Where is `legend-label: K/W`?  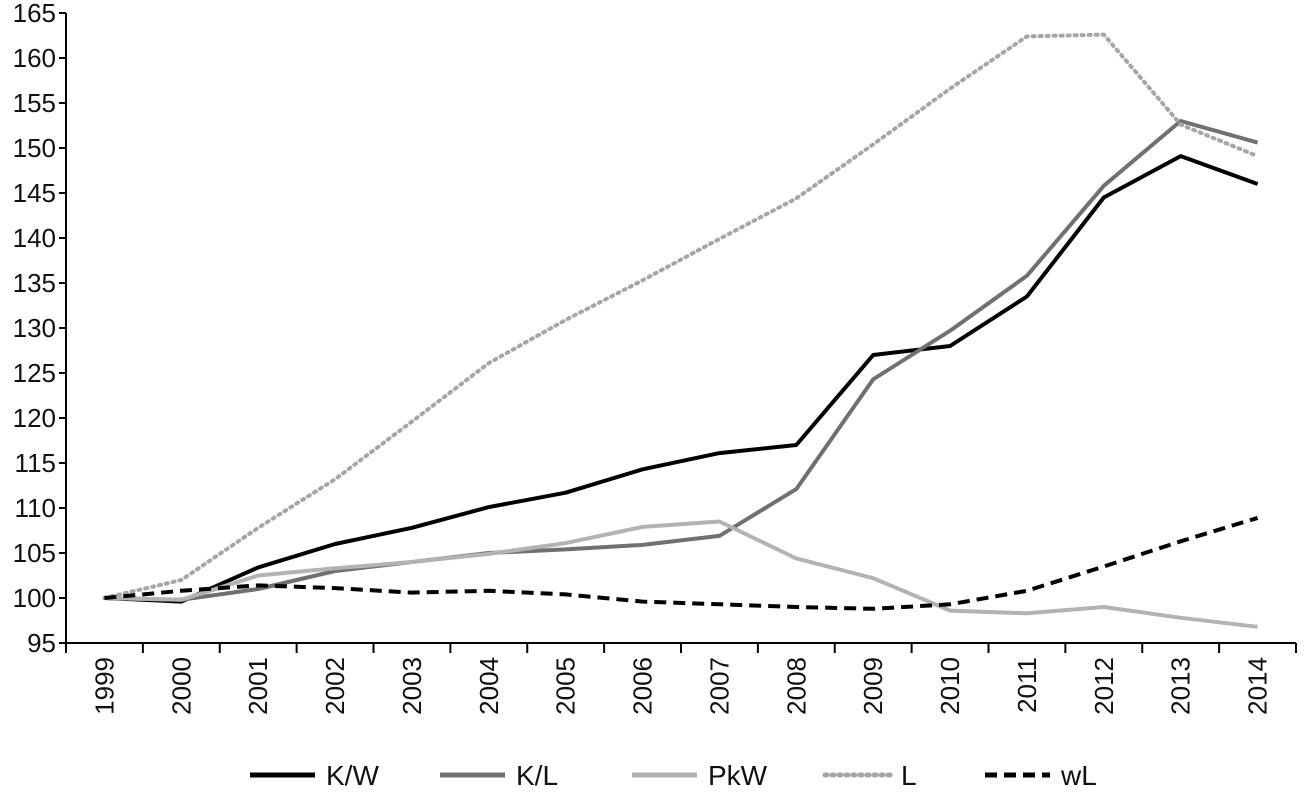 legend-label: K/W is located at coordinates (352, 775).